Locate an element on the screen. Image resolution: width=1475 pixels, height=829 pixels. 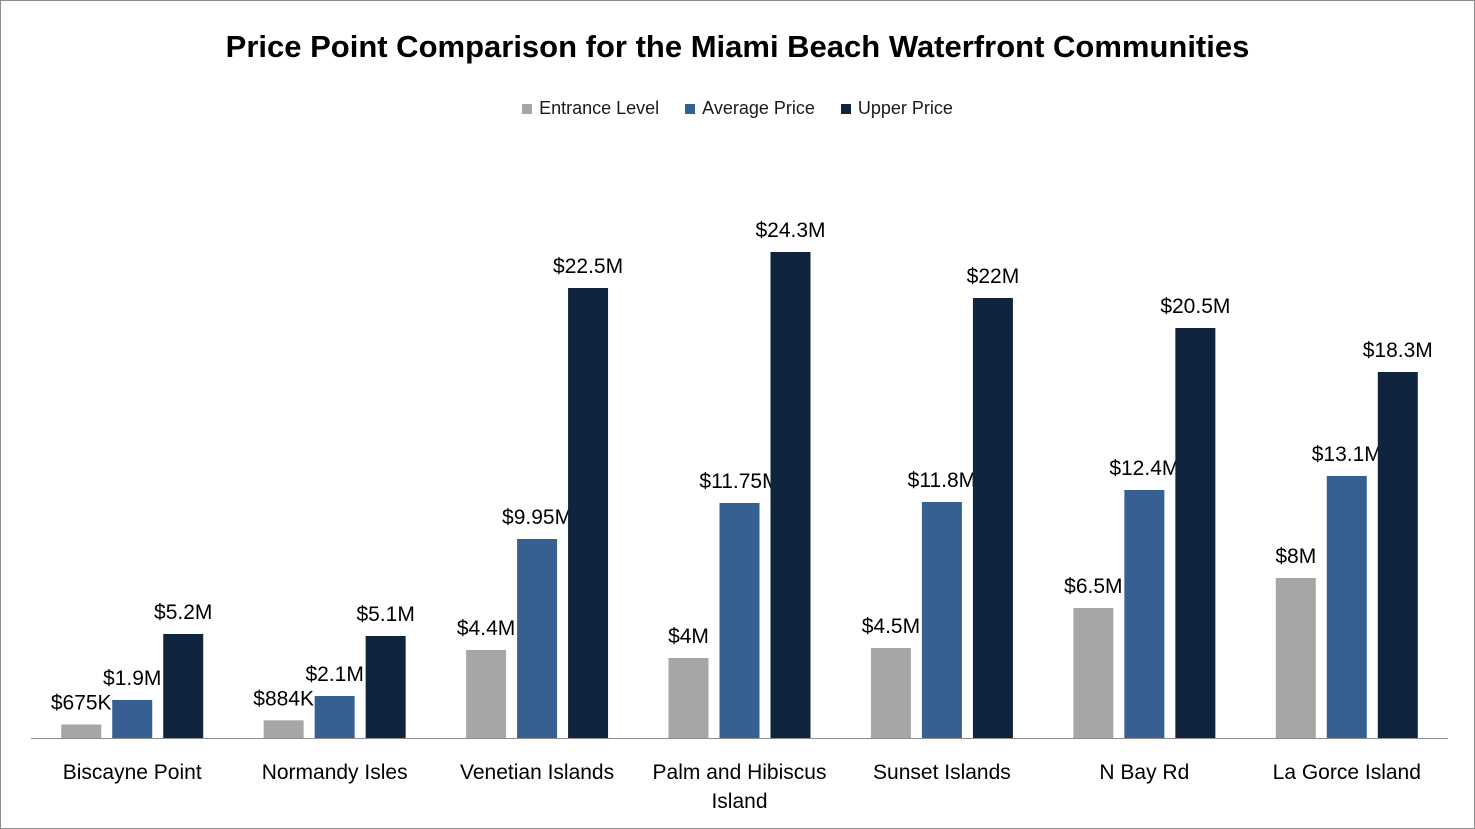
data-label-upper-price-sunset-islands: $22M is located at coordinates (993, 276).